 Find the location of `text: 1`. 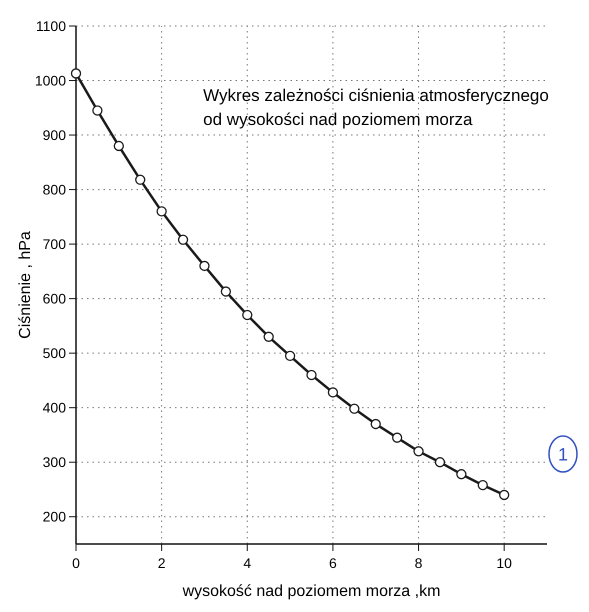

text: 1 is located at coordinates (563, 454).